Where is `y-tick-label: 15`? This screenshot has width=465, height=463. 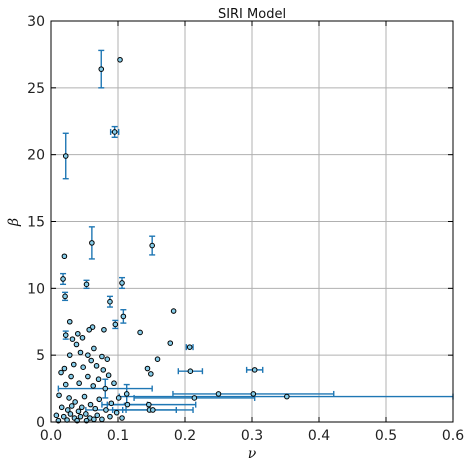 y-tick-label: 15 is located at coordinates (36, 223).